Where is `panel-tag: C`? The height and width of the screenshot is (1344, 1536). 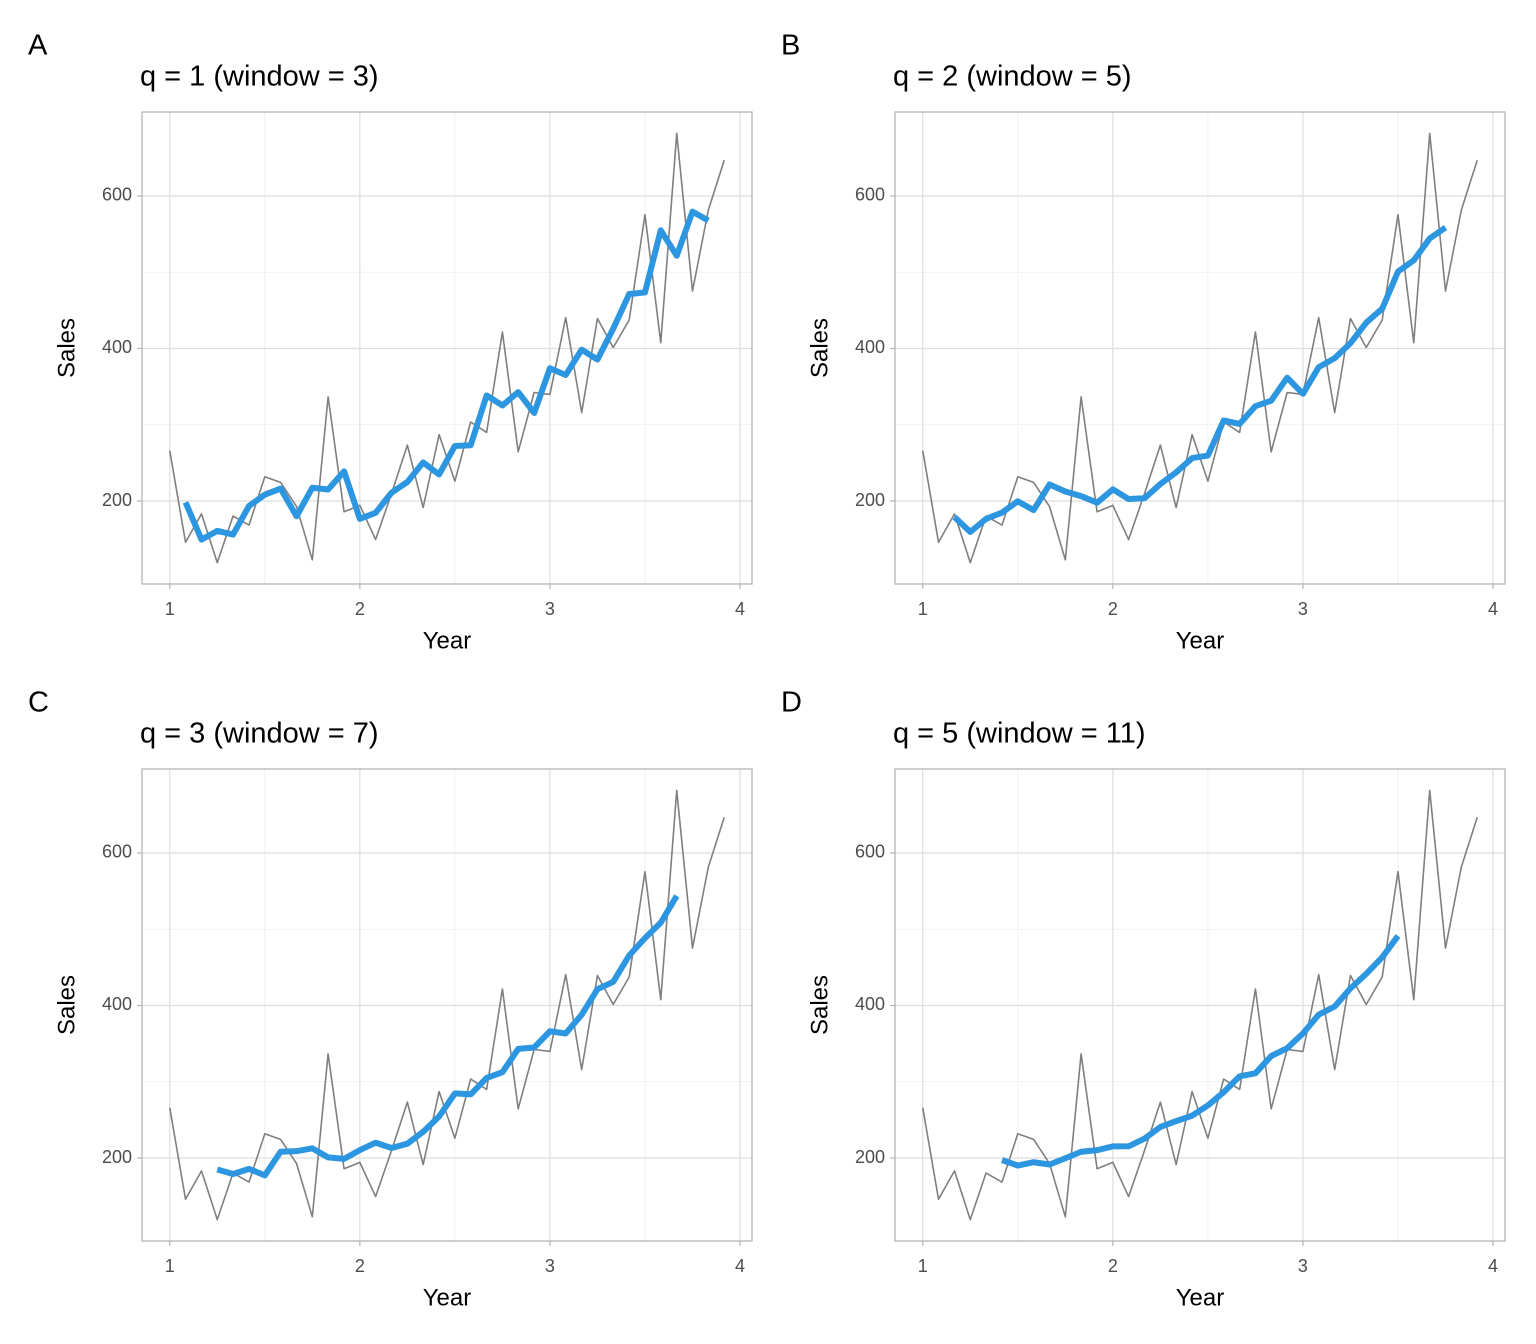
panel-tag: C is located at coordinates (38, 703).